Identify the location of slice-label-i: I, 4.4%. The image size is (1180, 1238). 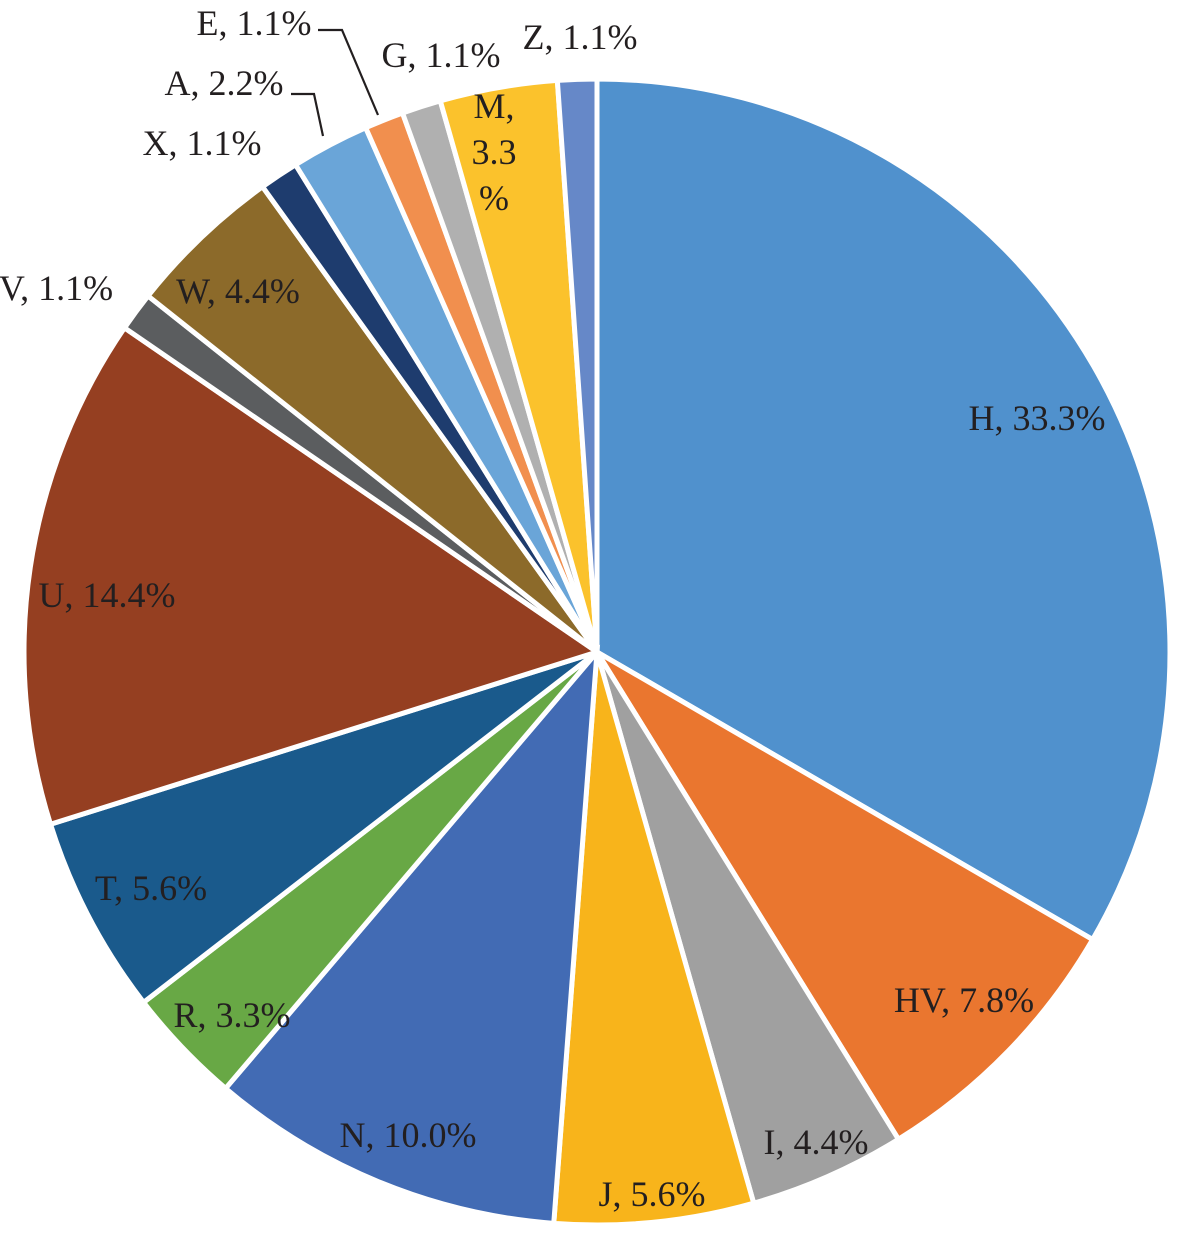
(816, 1142).